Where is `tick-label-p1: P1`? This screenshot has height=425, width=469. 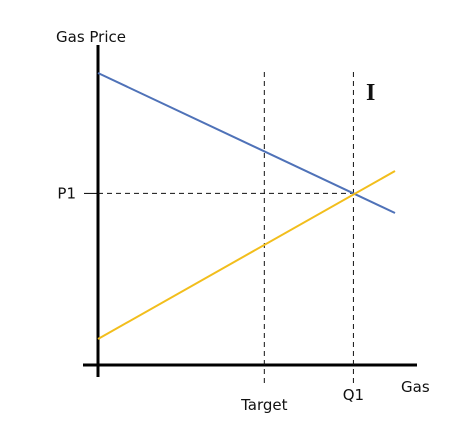
tick-label-p1: P1 is located at coordinates (66, 193).